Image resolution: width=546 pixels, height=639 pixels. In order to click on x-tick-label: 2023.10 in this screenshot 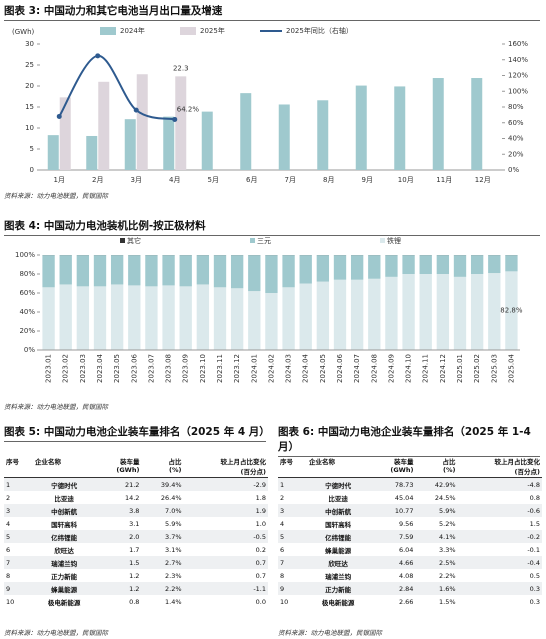, I will do `click(203, 368)`.